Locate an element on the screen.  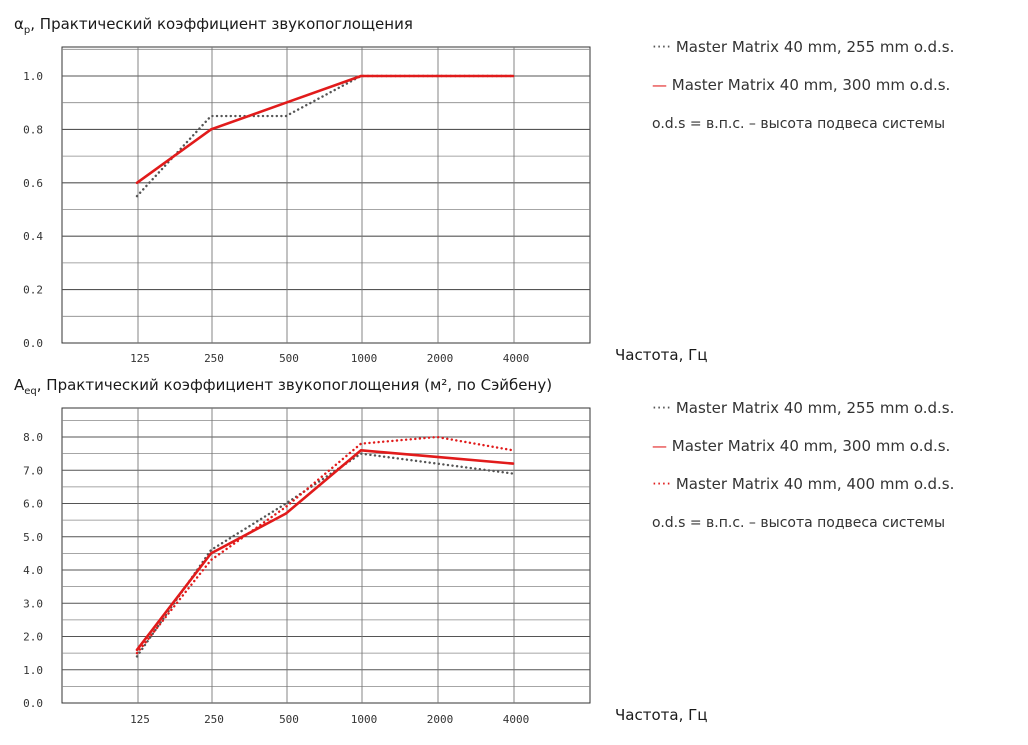
y-tick-label: 0.2 is located at coordinates (33, 290).